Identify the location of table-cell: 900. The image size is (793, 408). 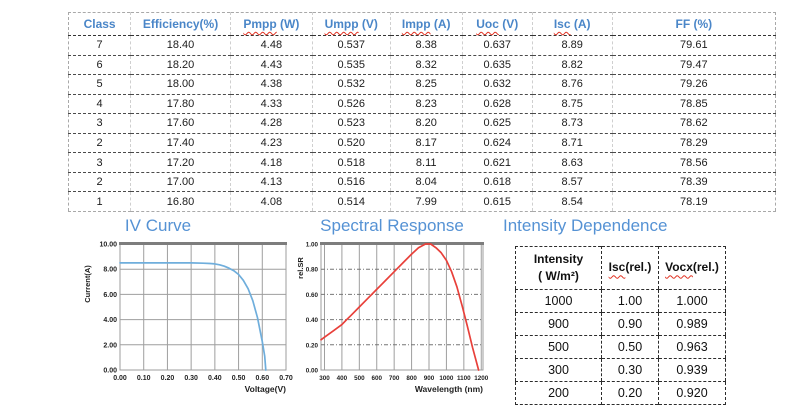
(558, 324).